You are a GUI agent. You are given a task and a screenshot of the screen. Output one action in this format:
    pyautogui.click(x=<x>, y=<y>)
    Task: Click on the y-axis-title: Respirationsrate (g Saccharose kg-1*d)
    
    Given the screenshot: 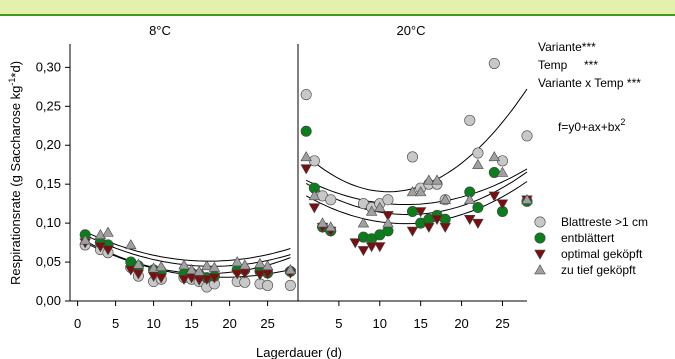 What is the action you would take?
    pyautogui.click(x=15, y=173)
    